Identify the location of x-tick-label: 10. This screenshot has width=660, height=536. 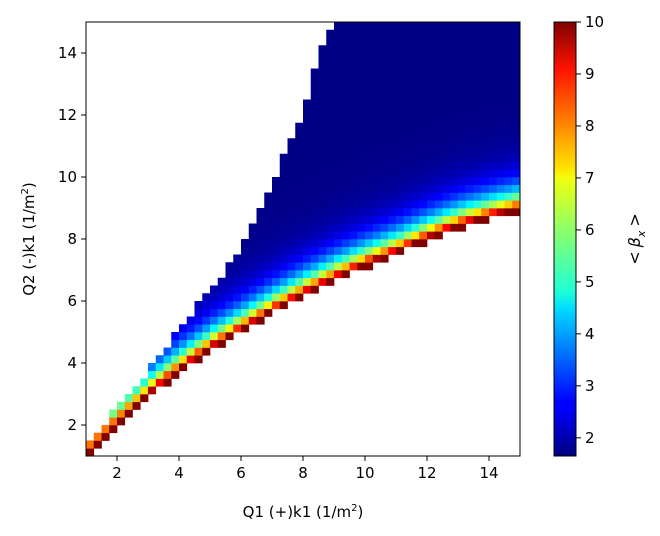
(364, 473).